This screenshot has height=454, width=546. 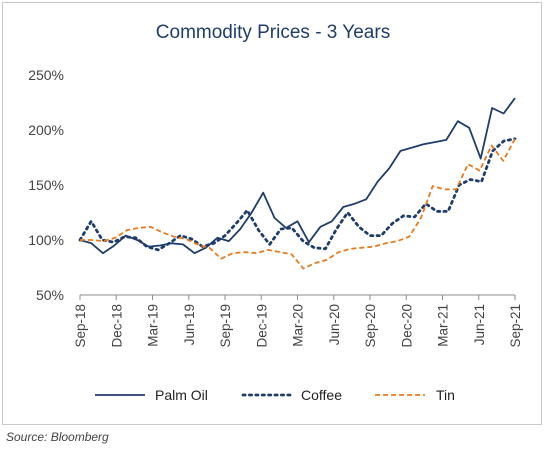 I want to click on legend-label: Palm Oil, so click(x=181, y=395).